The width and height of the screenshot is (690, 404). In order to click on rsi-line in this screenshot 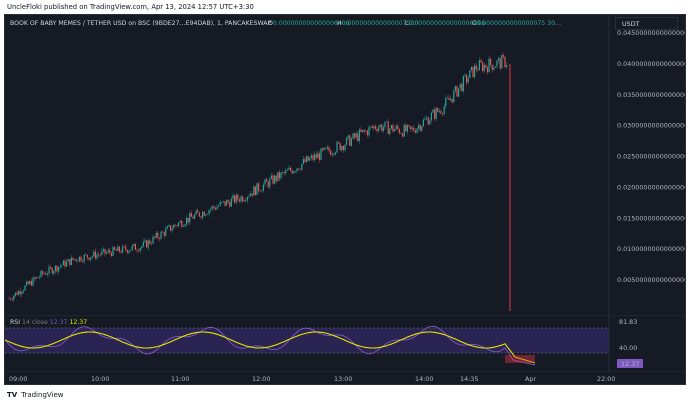, I will do `click(270, 345)`.